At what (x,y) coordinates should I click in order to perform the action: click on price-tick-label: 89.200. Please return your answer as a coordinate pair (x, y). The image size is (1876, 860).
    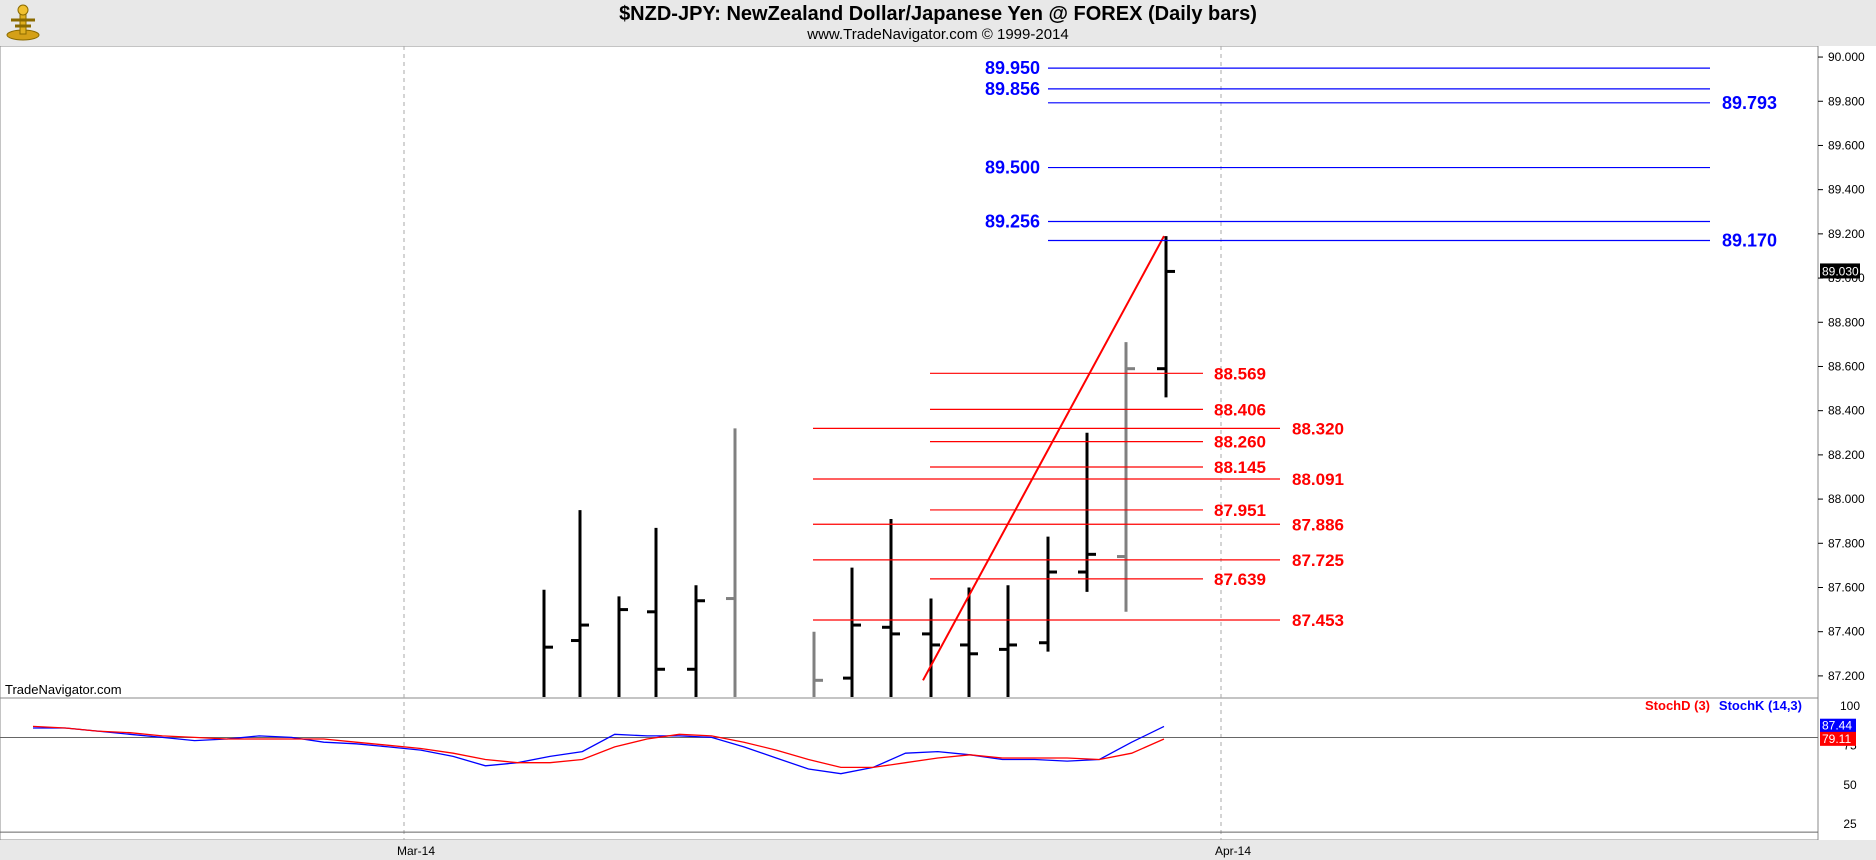
    Looking at the image, I should click on (1846, 234).